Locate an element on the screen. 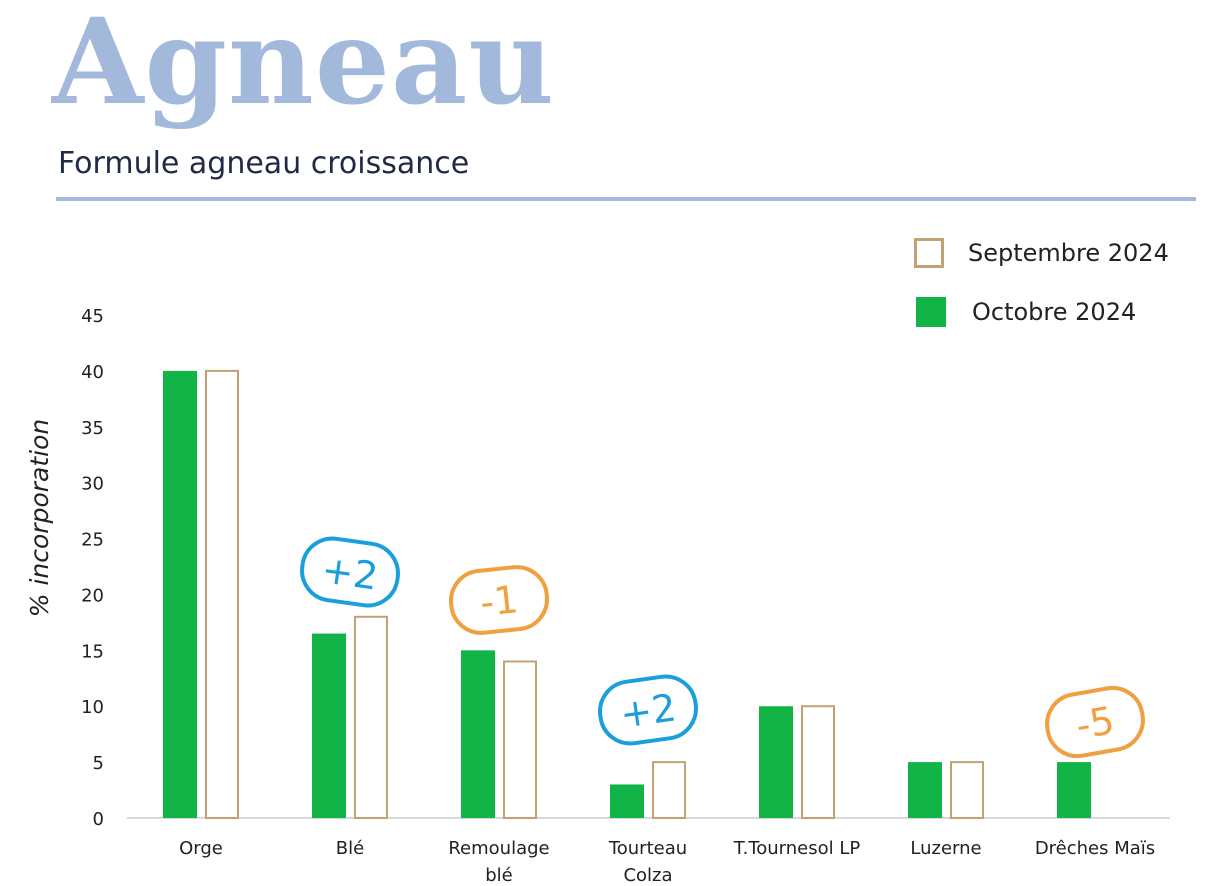 The height and width of the screenshot is (886, 1222). change-badge-label: -1 is located at coordinates (499, 601).